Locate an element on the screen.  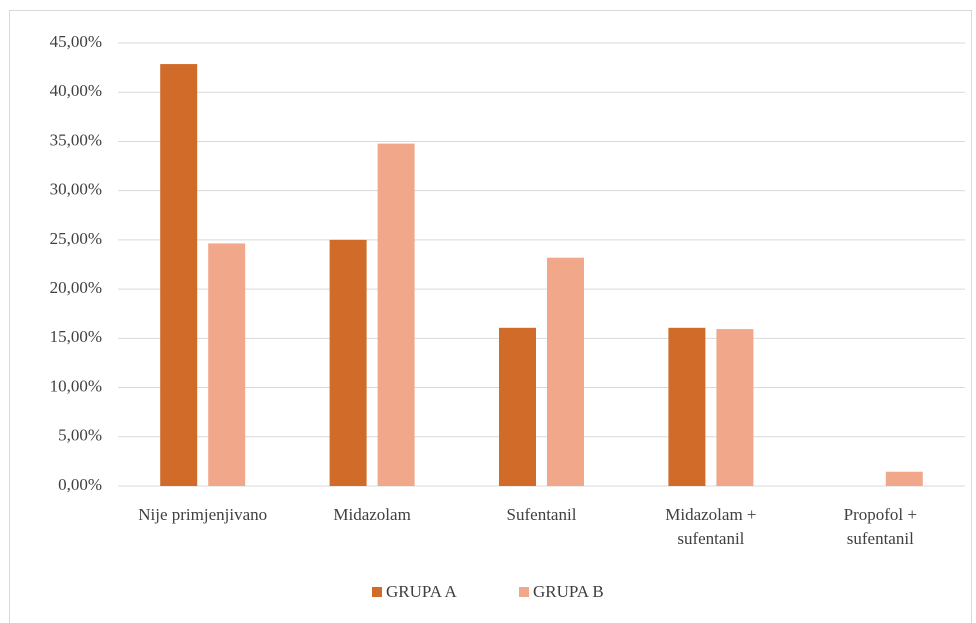
x-tick-label: Sufentanil is located at coordinates (541, 514).